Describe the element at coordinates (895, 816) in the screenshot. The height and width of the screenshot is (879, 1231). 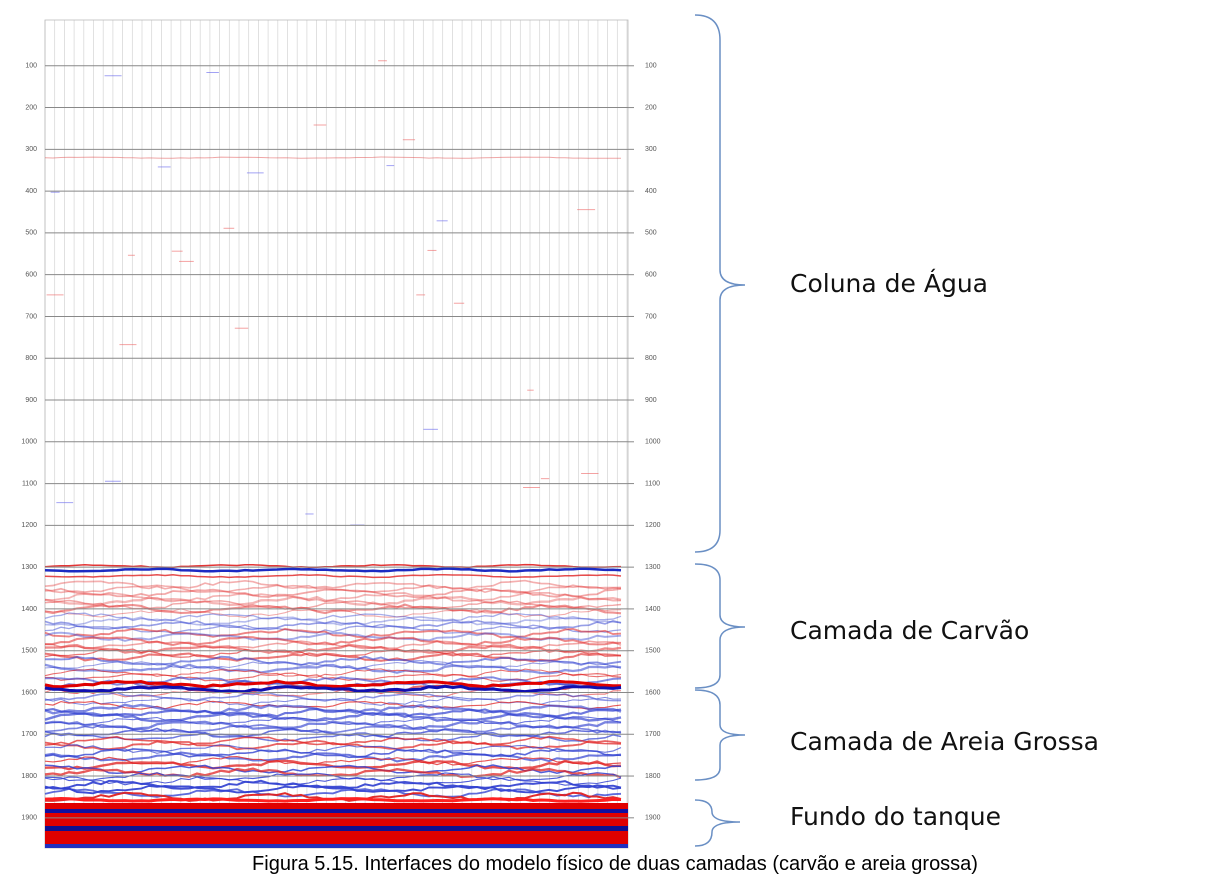
I see `annotation: Fundo do tanque` at that location.